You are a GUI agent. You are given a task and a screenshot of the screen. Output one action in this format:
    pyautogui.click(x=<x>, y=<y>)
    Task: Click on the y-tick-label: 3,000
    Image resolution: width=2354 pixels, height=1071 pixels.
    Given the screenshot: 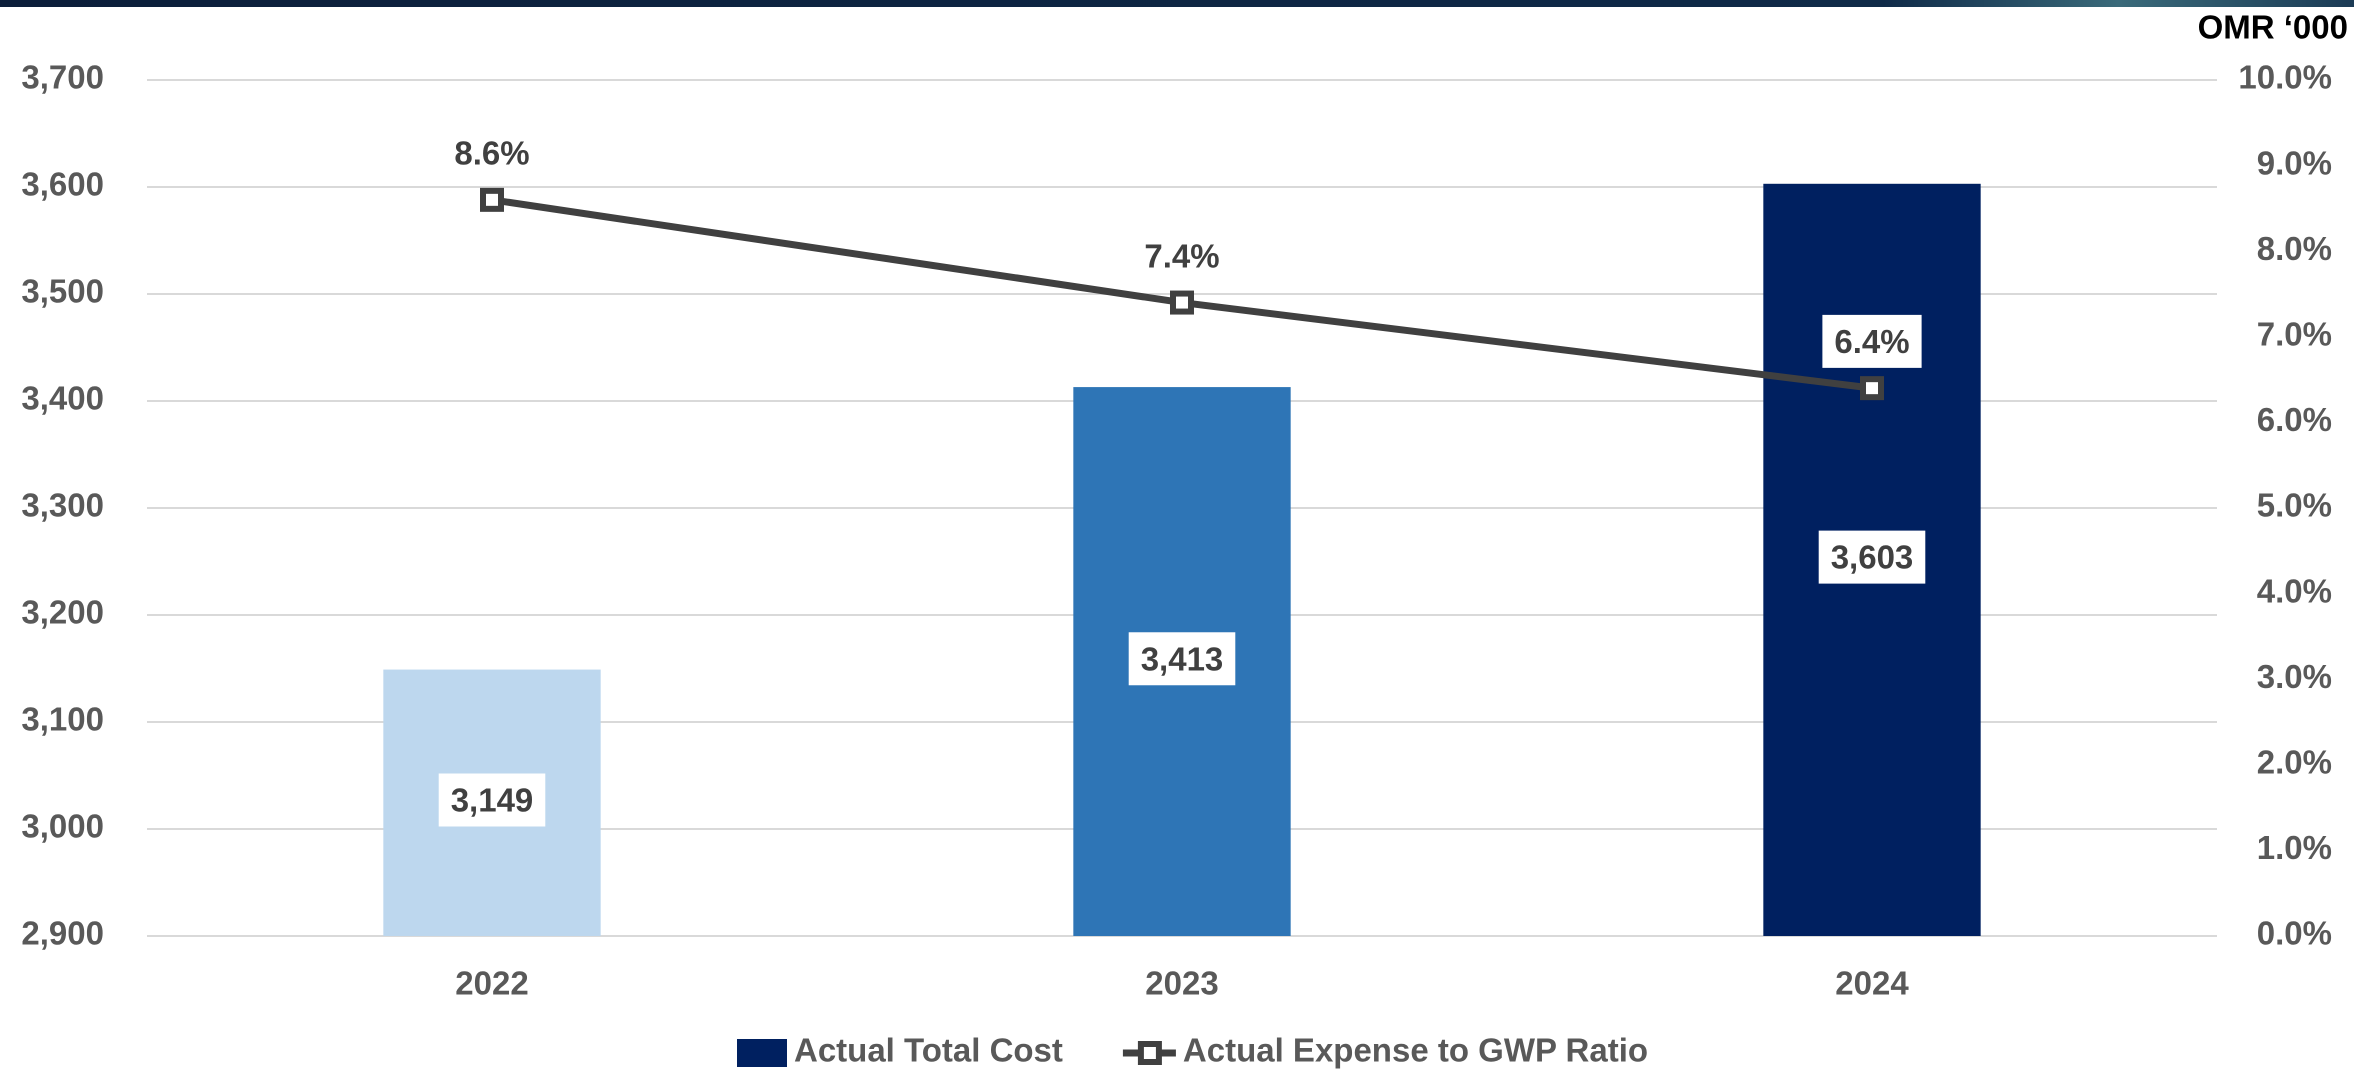 What is the action you would take?
    pyautogui.click(x=62, y=826)
    